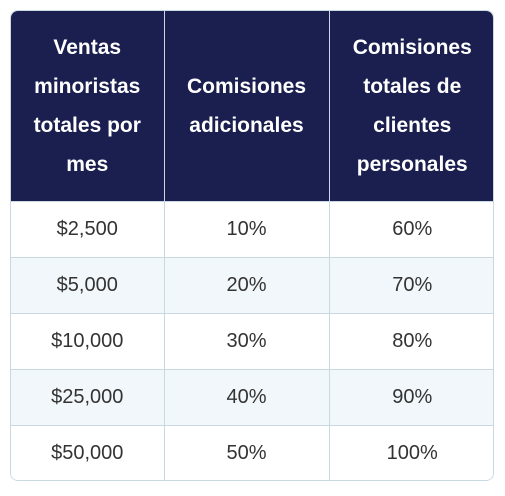 The width and height of the screenshot is (505, 496). I want to click on cell-additional: 30%, so click(247, 340).